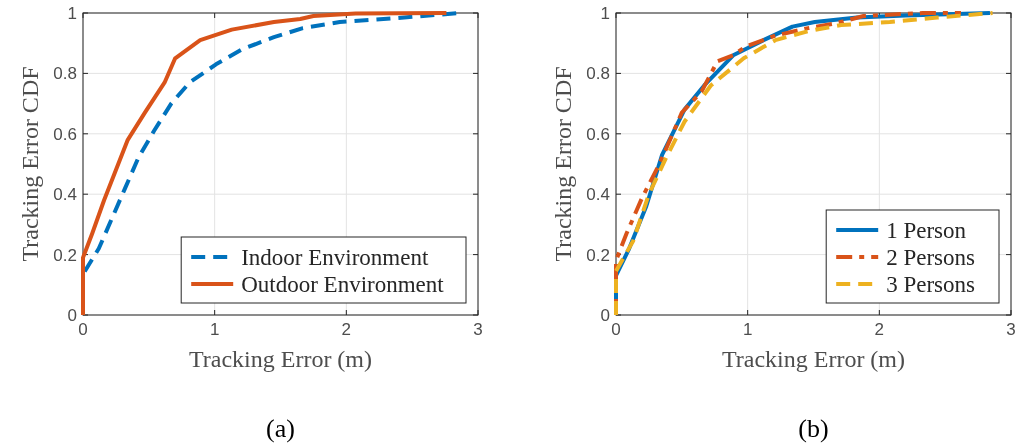  I want to click on legend-label: 3 Persons, so click(931, 284).